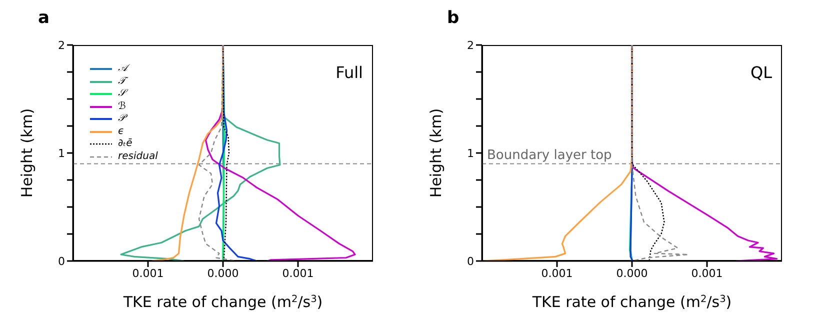 The height and width of the screenshot is (325, 830). What do you see at coordinates (121, 119) in the screenshot?
I see `legend-label: 𝒫` at bounding box center [121, 119].